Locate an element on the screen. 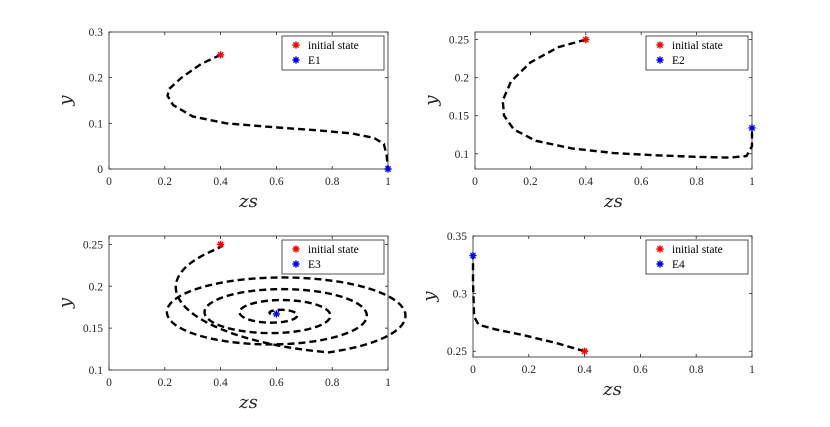  e1-marker is located at coordinates (388, 169).